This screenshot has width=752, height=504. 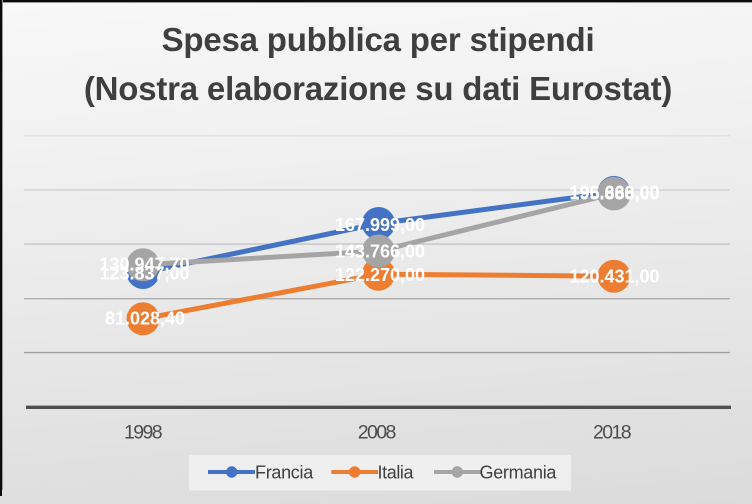 What do you see at coordinates (377, 433) in the screenshot?
I see `svg-text: 2008` at bounding box center [377, 433].